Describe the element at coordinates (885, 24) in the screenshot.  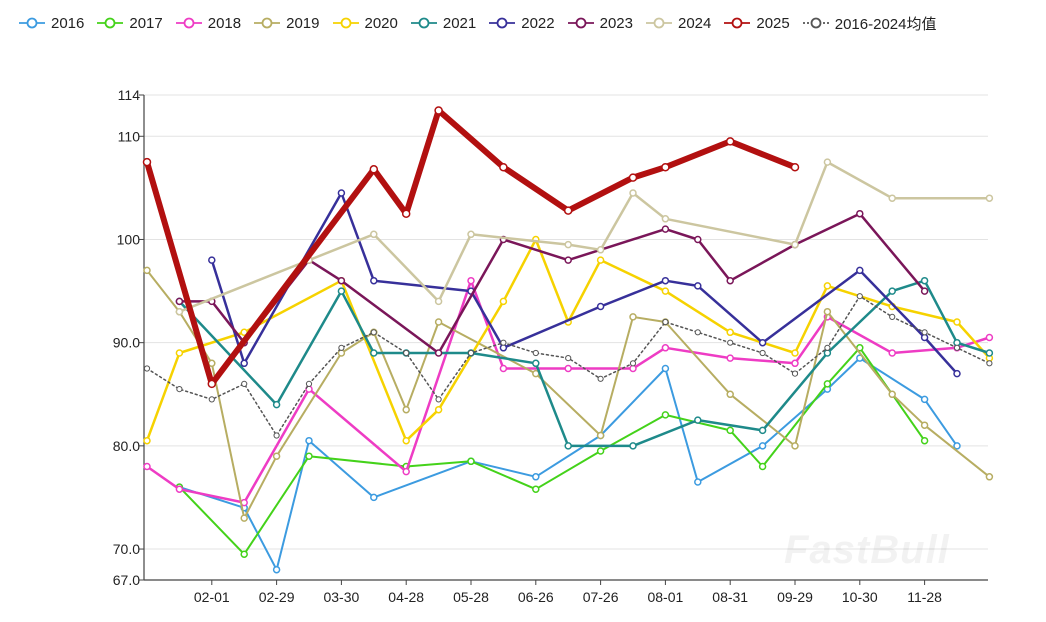
I see `legend-label: 2016-2024均值` at that location.